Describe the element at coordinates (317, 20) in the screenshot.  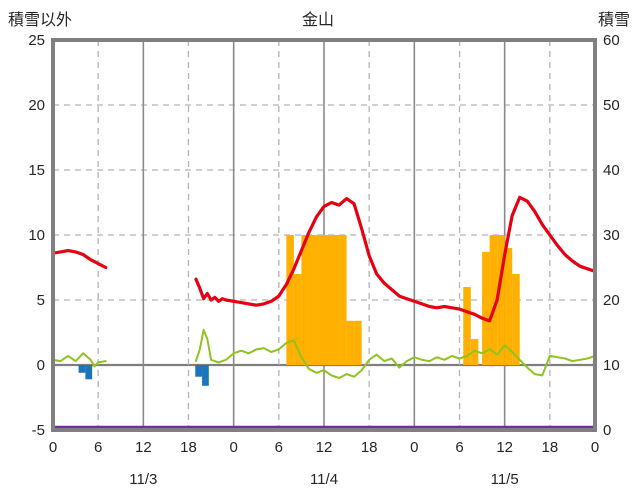
I see `chart-title: 金山` at that location.